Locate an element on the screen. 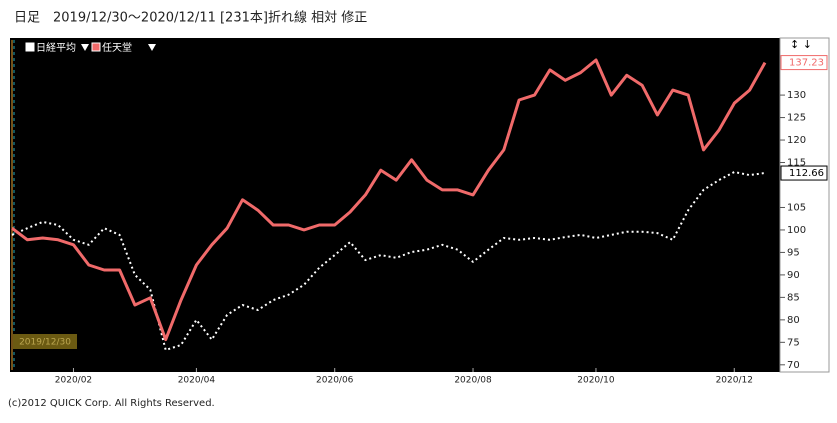  annotation: 2019/12/30 is located at coordinates (45, 343).